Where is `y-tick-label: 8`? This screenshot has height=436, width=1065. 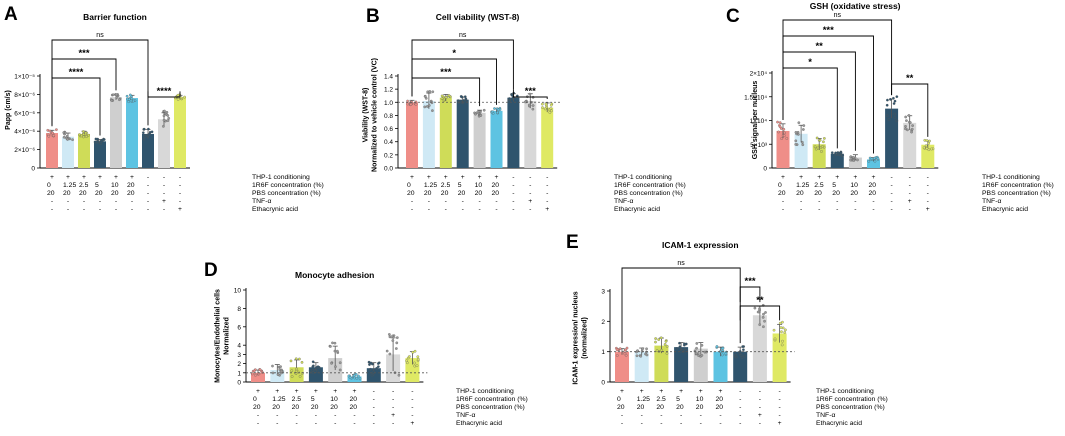 y-tick-label: 8 is located at coordinates (239, 309).